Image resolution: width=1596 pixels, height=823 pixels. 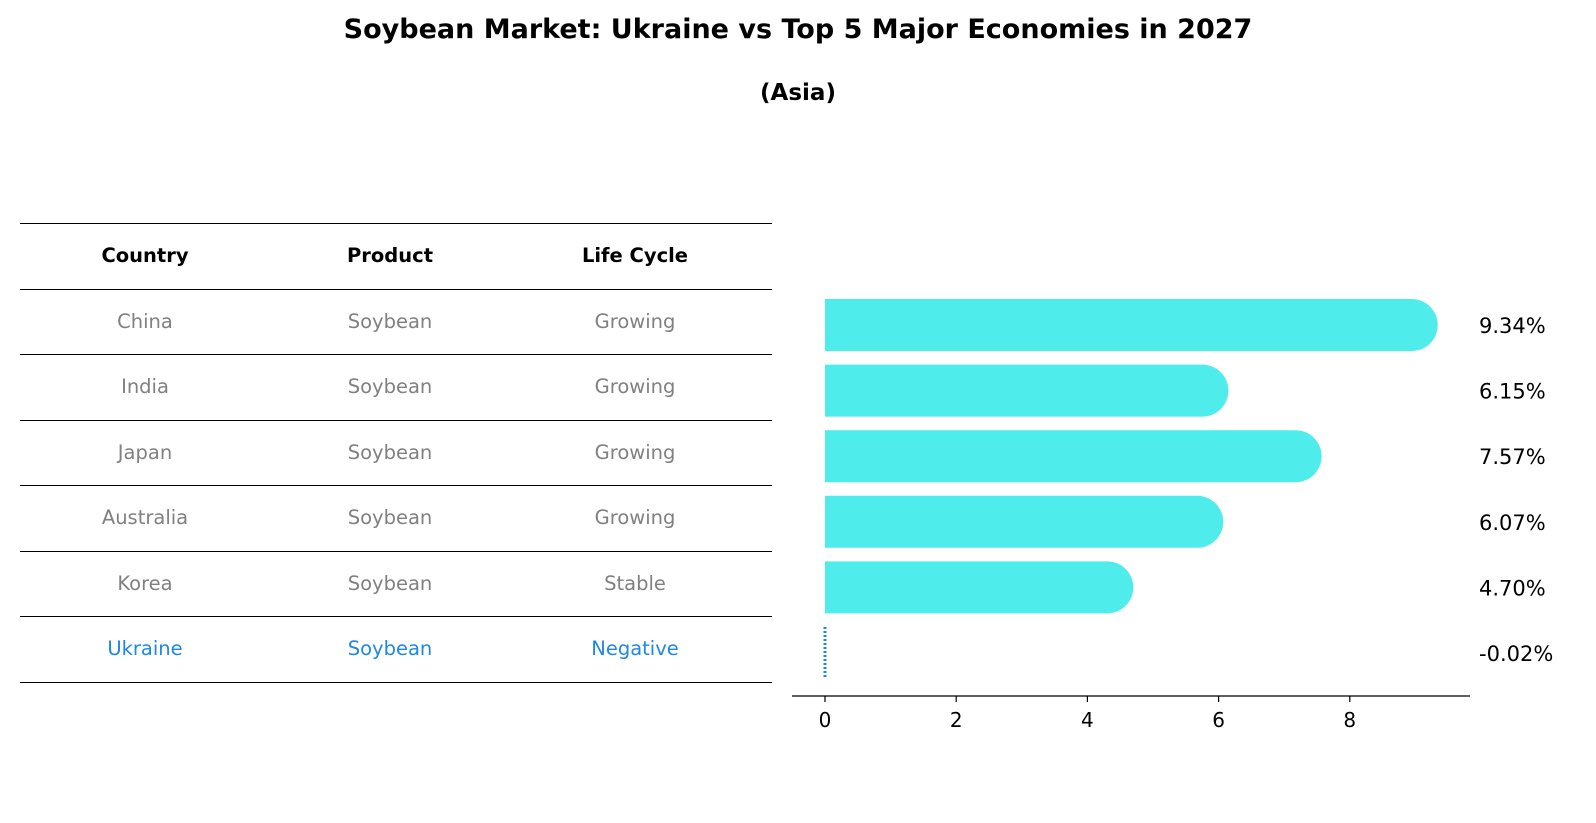 I want to click on cell-country: China, so click(x=145, y=321).